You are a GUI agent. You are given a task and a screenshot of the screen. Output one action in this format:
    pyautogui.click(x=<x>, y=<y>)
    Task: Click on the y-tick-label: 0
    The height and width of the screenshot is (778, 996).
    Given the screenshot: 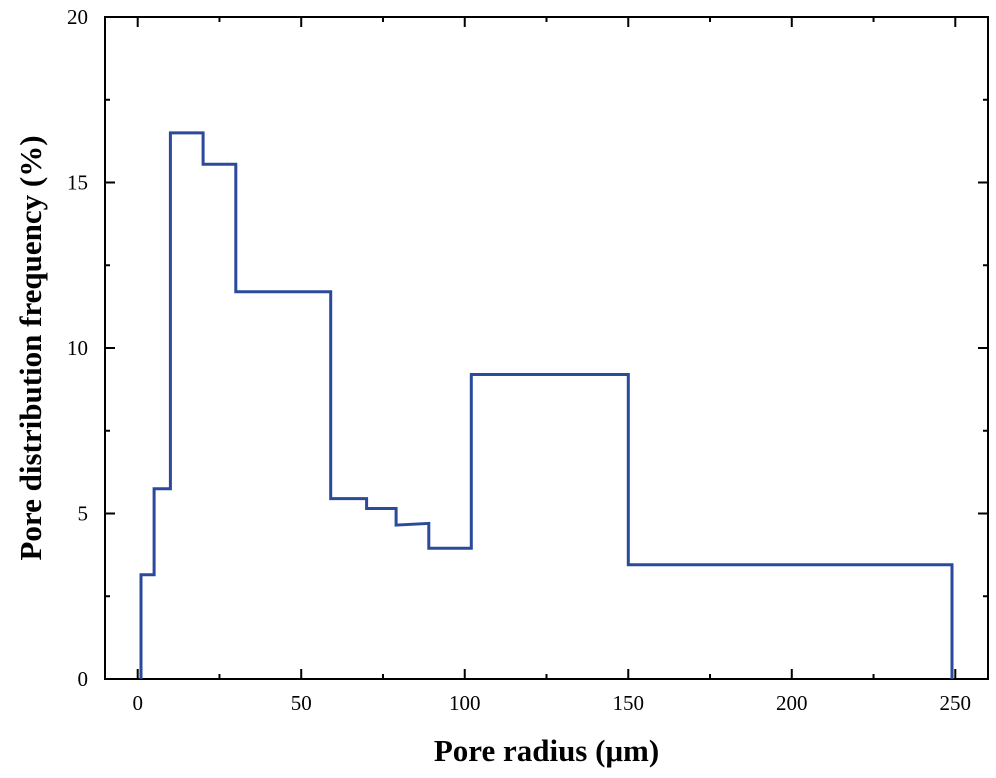 What is the action you would take?
    pyautogui.click(x=83, y=679)
    